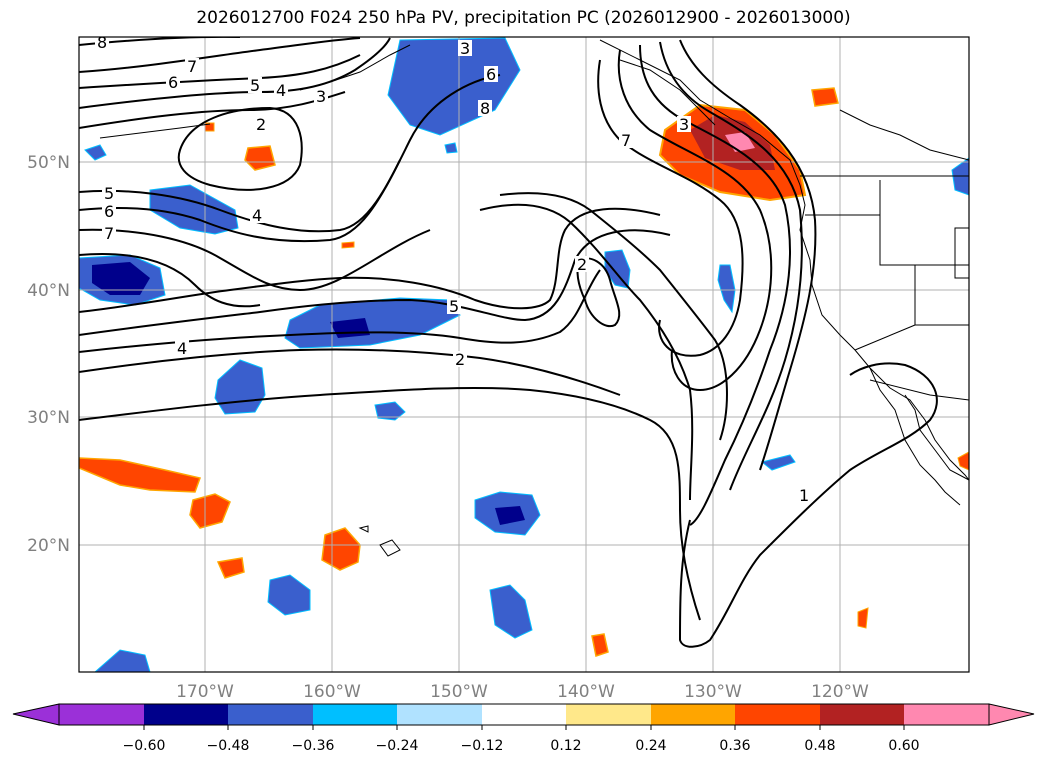 This screenshot has height=765, width=1047. What do you see at coordinates (155, 131) in the screenshot?
I see `aleutian-island` at bounding box center [155, 131].